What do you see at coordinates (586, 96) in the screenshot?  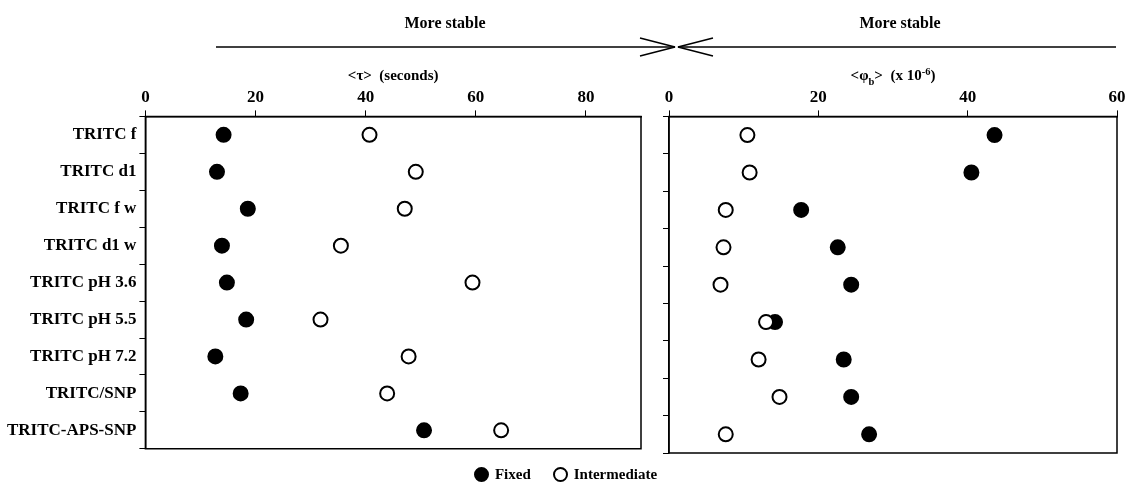 I see `x-tick-label: 80` at bounding box center [586, 96].